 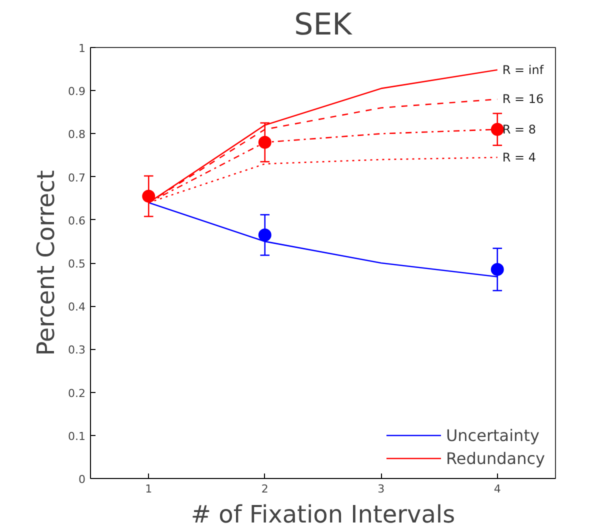 What do you see at coordinates (77, 436) in the screenshot?
I see `y-tick-label: 0.1` at bounding box center [77, 436].